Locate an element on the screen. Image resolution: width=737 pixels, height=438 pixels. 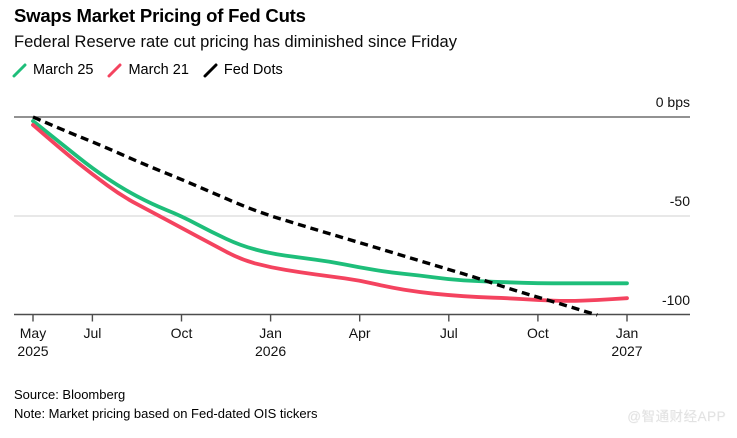
legend-item-march-25: March 25 is located at coordinates (52, 70).